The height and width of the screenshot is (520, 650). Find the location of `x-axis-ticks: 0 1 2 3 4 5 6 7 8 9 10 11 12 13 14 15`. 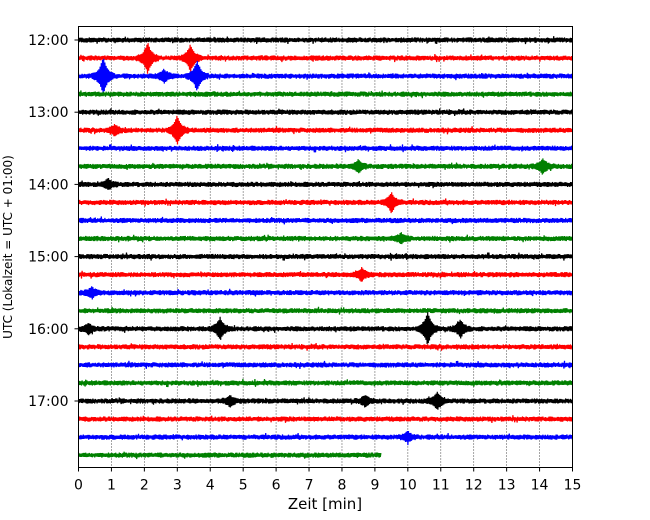

x-axis-ticks: 0 1 2 3 4 5 6 7 8 9 10 11 12 13 14 15 is located at coordinates (328, 480).